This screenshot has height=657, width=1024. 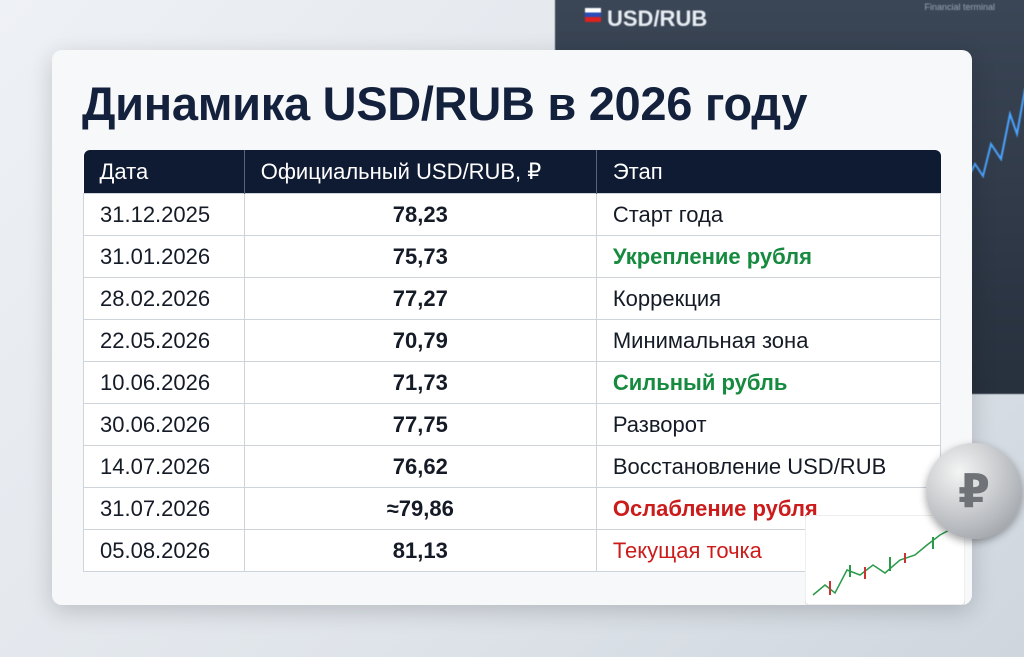 What do you see at coordinates (959, 7) in the screenshot?
I see `terminal-label: Financial terminal` at bounding box center [959, 7].